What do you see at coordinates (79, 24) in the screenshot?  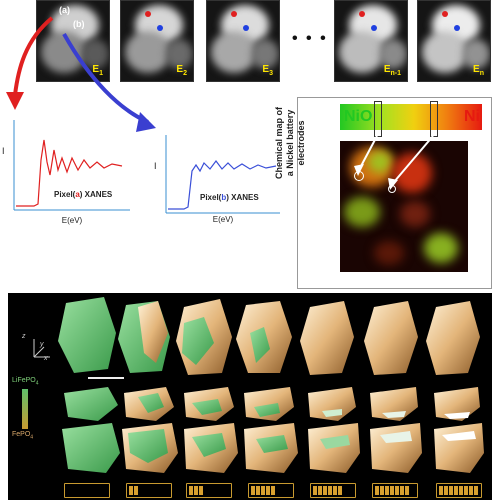 I see `pixel-b-marker: (b)` at bounding box center [79, 24].